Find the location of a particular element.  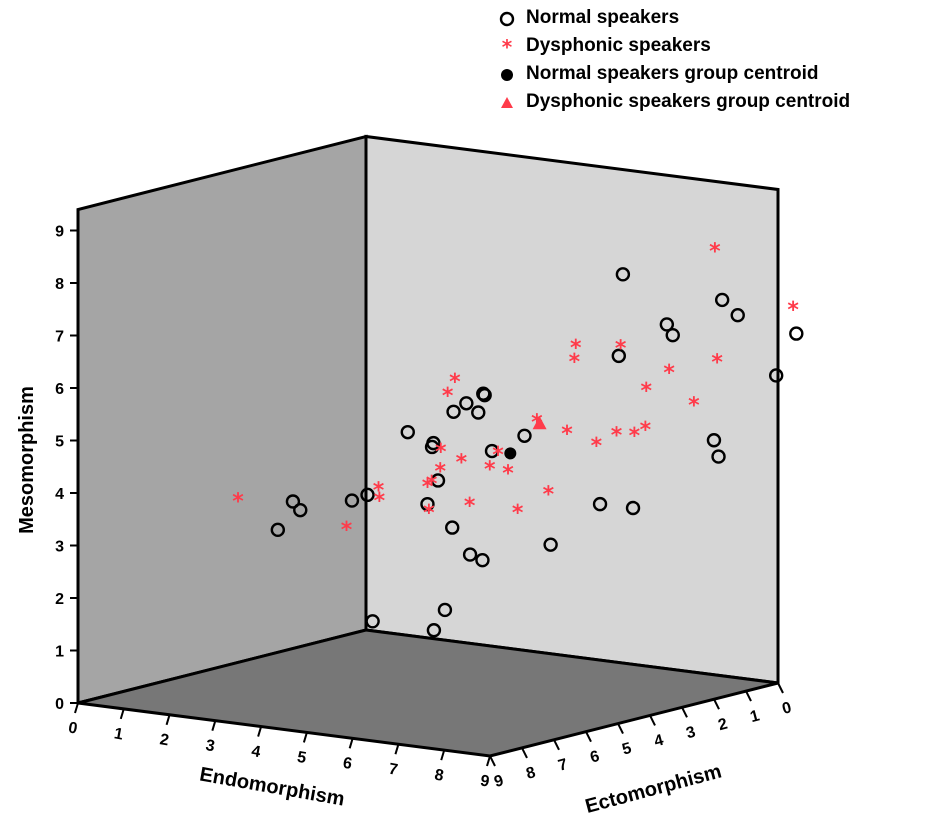

meso-tick-label: 7 is located at coordinates (59, 337).